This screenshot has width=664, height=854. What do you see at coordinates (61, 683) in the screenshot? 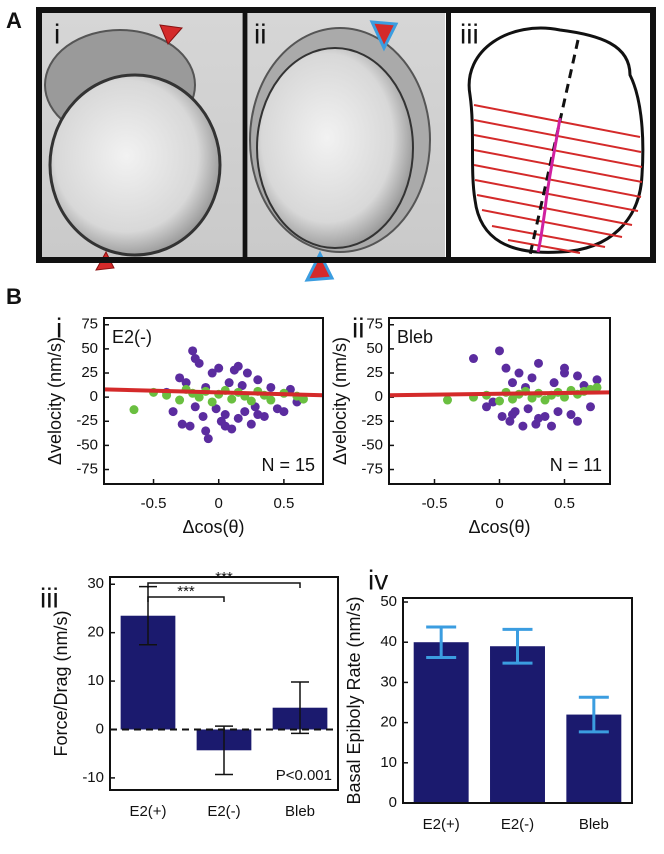
I see `y-axis-label: Force/Drag (nm/s)` at bounding box center [61, 683].